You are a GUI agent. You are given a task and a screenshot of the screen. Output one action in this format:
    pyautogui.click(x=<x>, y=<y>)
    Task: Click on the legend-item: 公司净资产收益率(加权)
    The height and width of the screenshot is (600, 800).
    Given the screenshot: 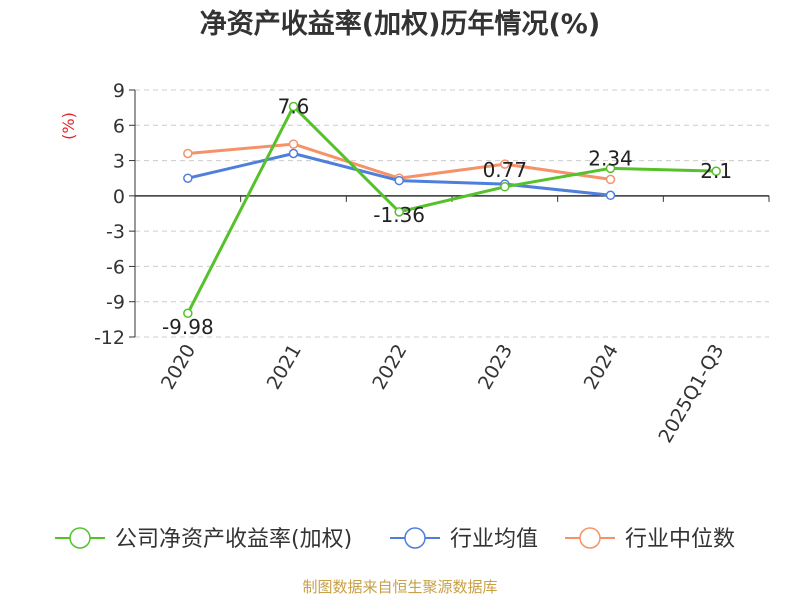 What is the action you would take?
    pyautogui.click(x=203, y=539)
    